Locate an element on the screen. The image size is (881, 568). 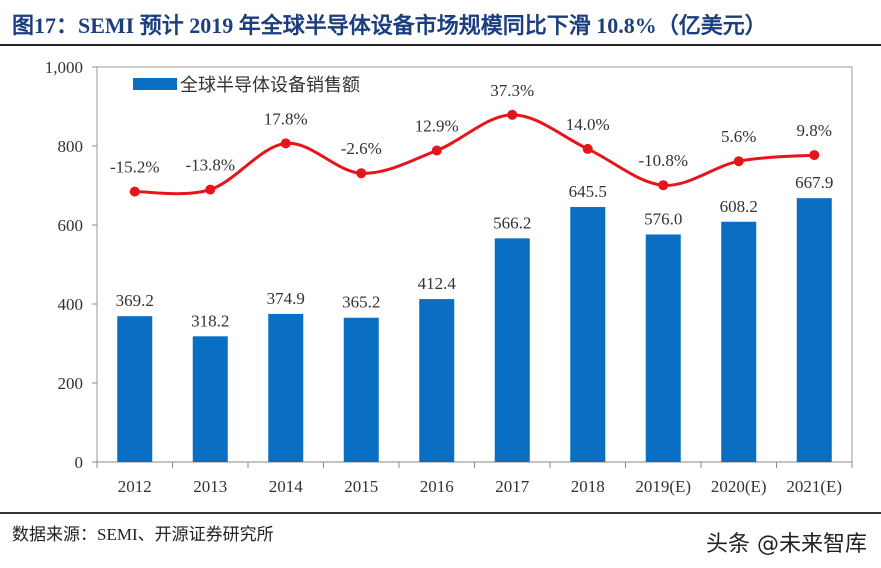
growth-data-label: -13.8% is located at coordinates (210, 165).